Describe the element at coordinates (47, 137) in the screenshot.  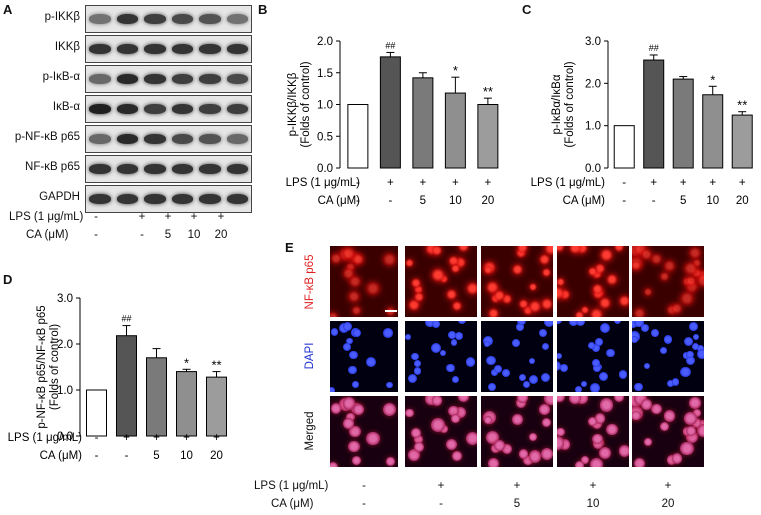
I see `blot-row-label: p-NF-κB p65` at that location.